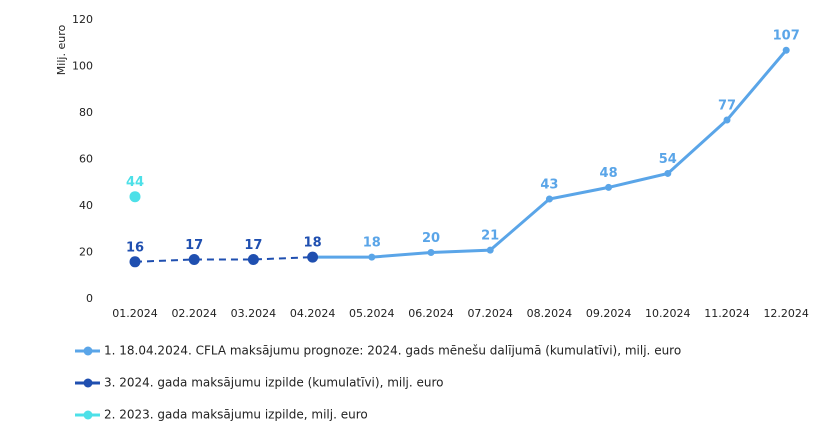 Image resolution: width=816 pixels, height=445 pixels. I want to click on data-label: 43, so click(549, 185).